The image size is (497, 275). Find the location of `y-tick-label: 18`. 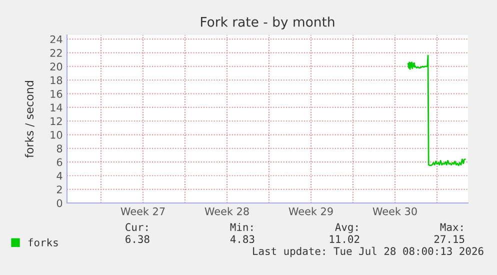

y-tick-label: 18 is located at coordinates (56, 80).